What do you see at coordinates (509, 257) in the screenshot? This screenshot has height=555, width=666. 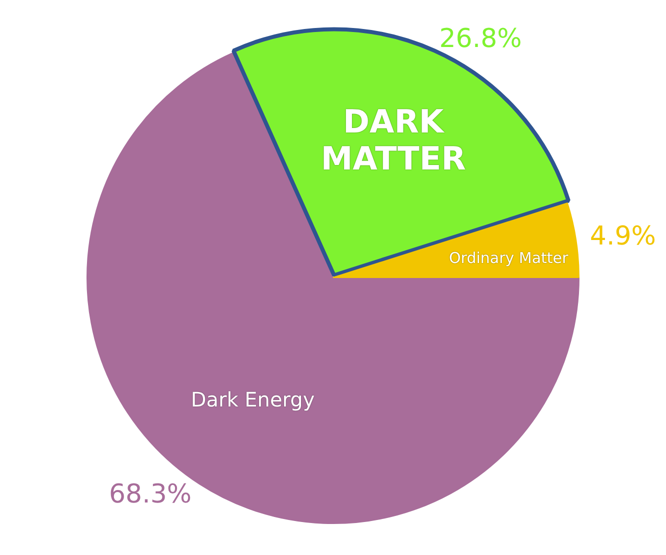 I see `slice-label: Ordinary Matter` at bounding box center [509, 257].